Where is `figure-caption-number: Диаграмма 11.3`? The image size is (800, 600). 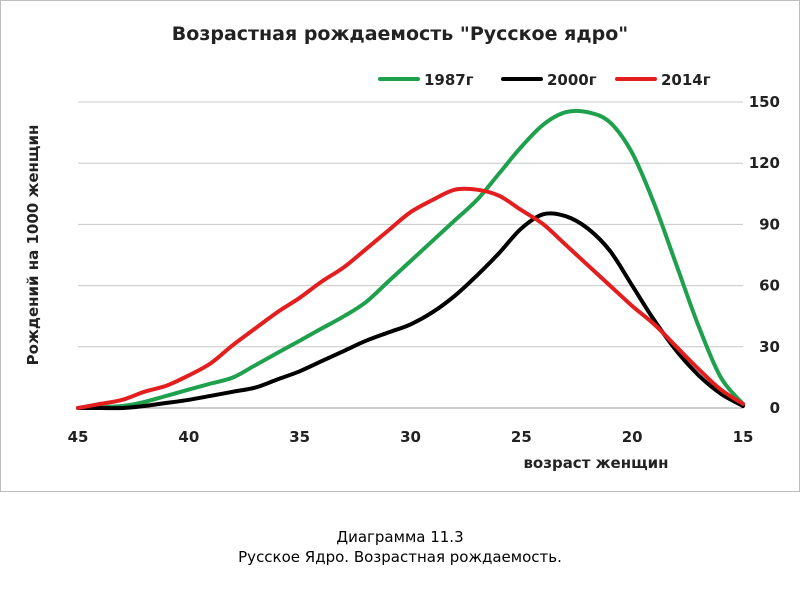 figure-caption-number: Диаграмма 11.3 is located at coordinates (400, 537).